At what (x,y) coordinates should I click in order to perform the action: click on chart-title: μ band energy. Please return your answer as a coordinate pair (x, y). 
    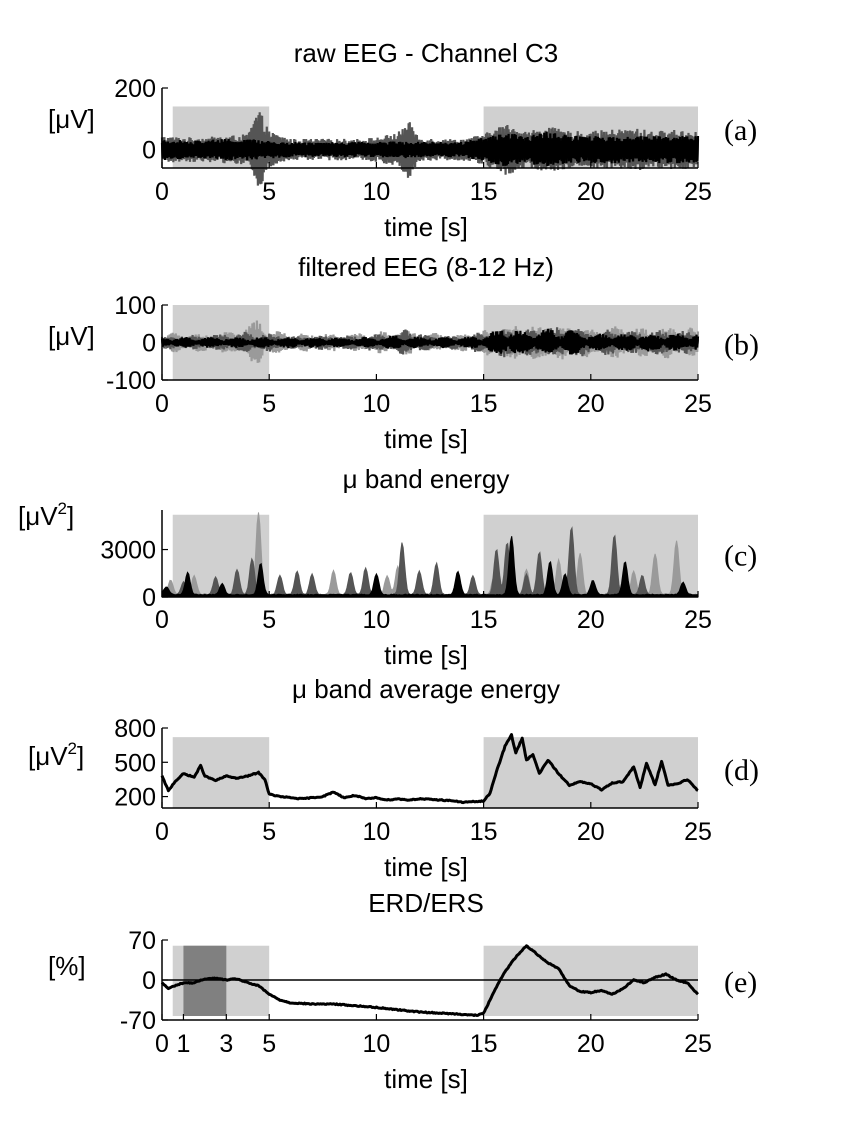
    Looking at the image, I should click on (426, 479).